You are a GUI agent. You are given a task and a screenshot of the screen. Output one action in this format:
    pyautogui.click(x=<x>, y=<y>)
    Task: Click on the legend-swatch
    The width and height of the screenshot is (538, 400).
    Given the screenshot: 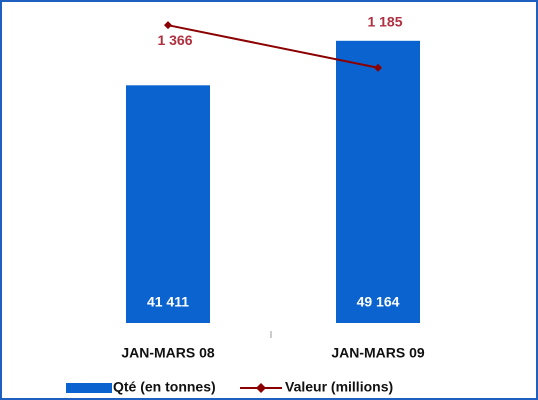 What is the action you would take?
    pyautogui.click(x=89, y=388)
    